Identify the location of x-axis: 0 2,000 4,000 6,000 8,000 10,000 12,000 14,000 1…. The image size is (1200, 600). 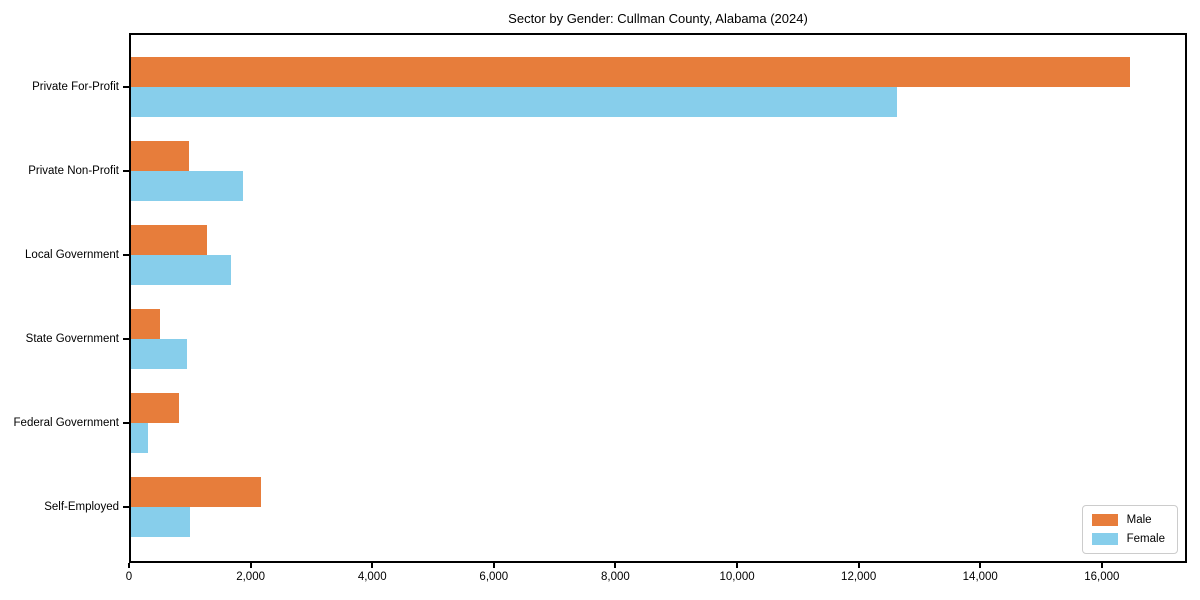
(656, 579).